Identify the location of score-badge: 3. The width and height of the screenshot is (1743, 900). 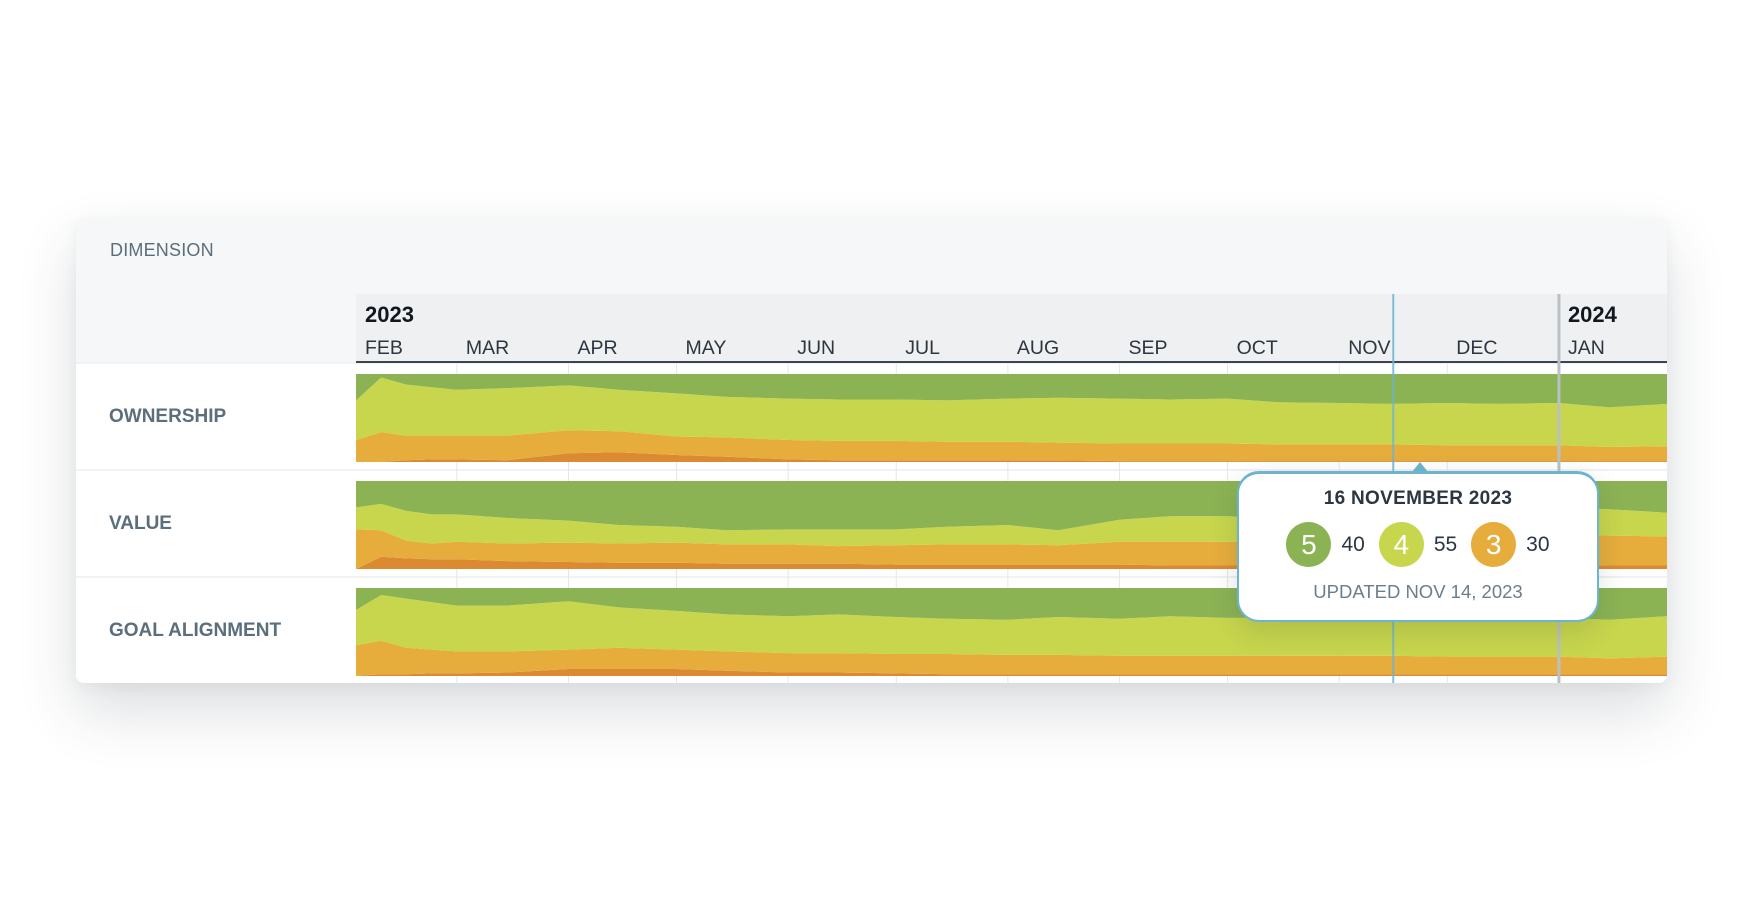
(1494, 544).